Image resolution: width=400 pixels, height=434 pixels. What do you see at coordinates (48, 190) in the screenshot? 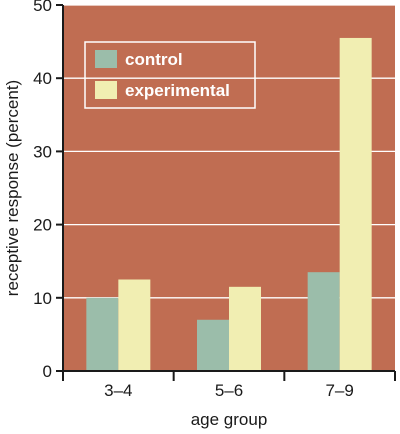
I see `y-ticks: 0 10 20 30 40 50` at bounding box center [48, 190].